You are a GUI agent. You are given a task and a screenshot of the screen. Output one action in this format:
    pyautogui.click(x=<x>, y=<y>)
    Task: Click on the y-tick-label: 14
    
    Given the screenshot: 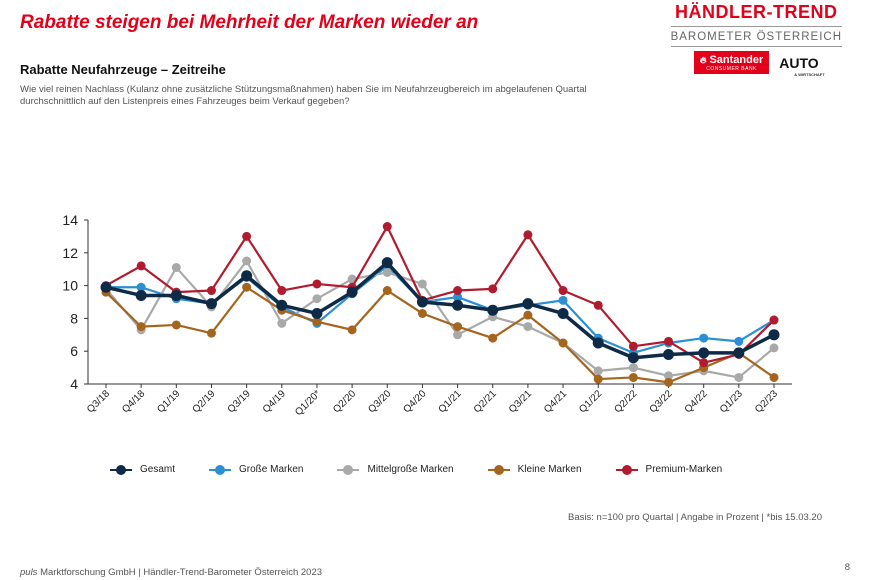 What is the action you would take?
    pyautogui.click(x=70, y=220)
    